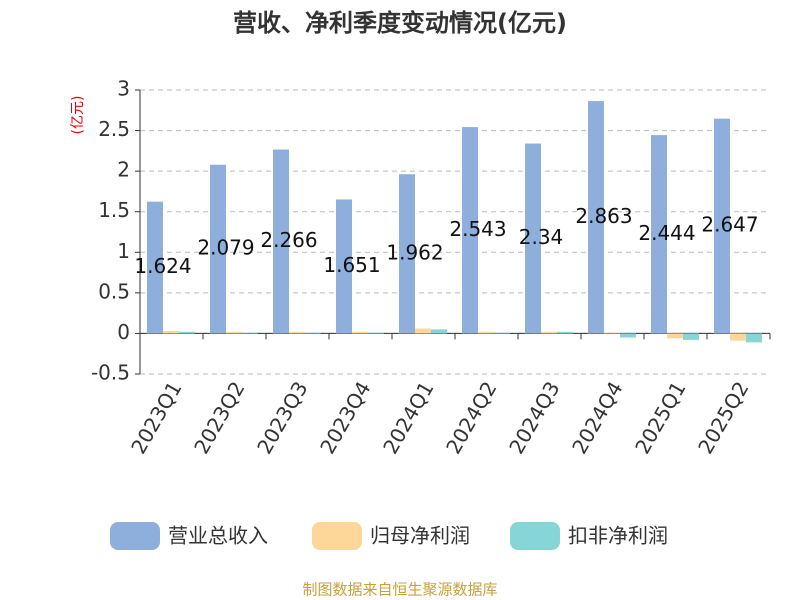 The image size is (800, 600). What do you see at coordinates (225, 248) in the screenshot?
I see `data-label: 2.079` at bounding box center [225, 248].